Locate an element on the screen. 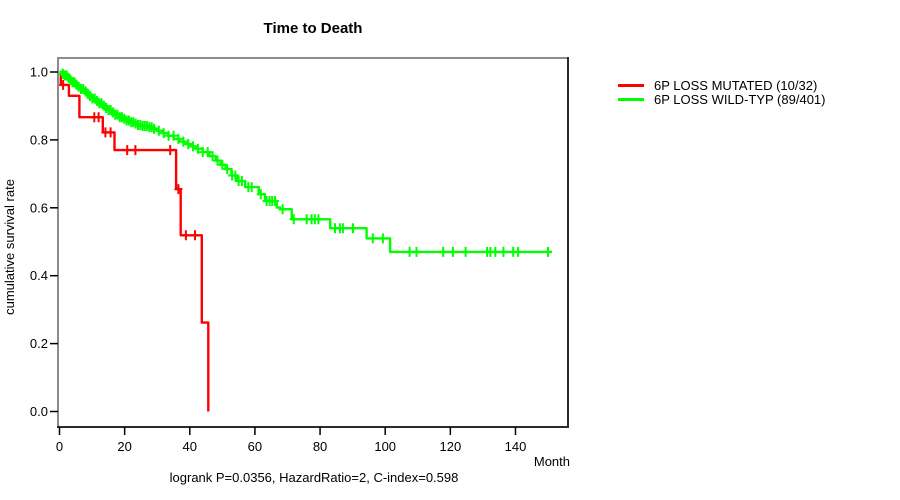 This screenshot has width=900, height=500. y-tick-label: 0.8 is located at coordinates (39, 139).